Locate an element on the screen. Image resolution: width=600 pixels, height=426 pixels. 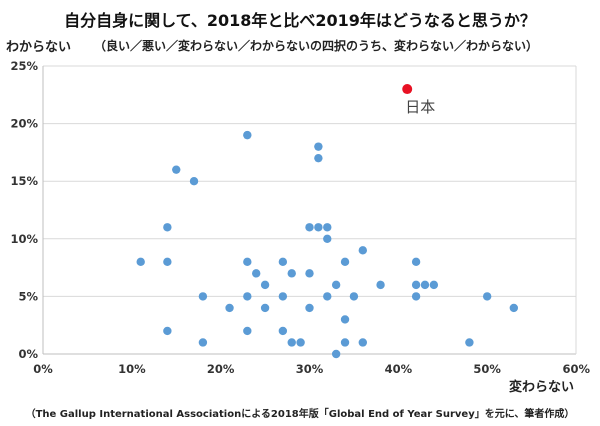
chart-subtitle: （良い／悪い／変わらない／わからないの四択のうち、変わらない／わからない） is located at coordinates (316, 46).